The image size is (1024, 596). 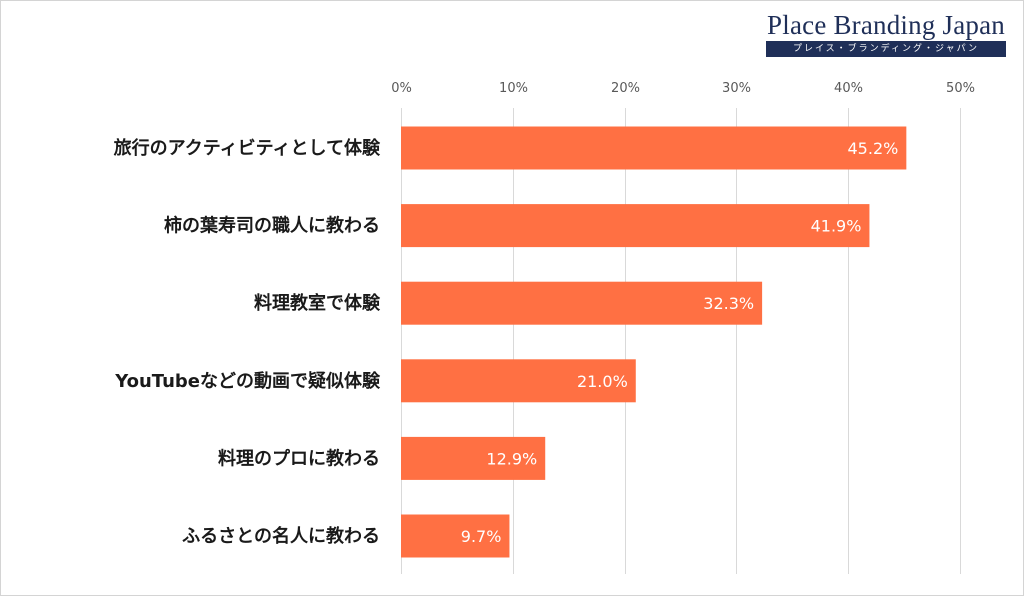 I want to click on category-label: 旅行のアクティビティとして体験, so click(x=247, y=148).